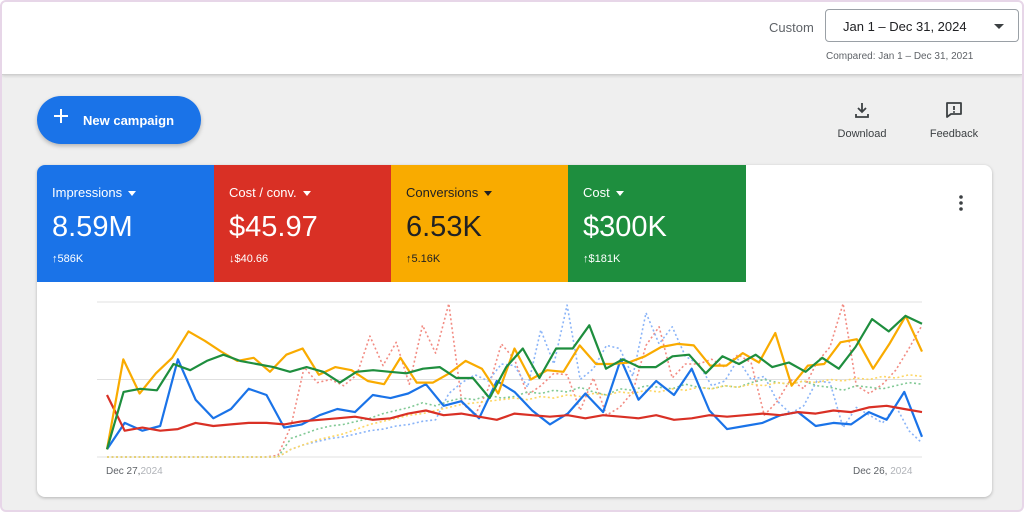 The image size is (1024, 512). Describe the element at coordinates (791, 27) in the screenshot. I see `custom-label: Custom` at that location.